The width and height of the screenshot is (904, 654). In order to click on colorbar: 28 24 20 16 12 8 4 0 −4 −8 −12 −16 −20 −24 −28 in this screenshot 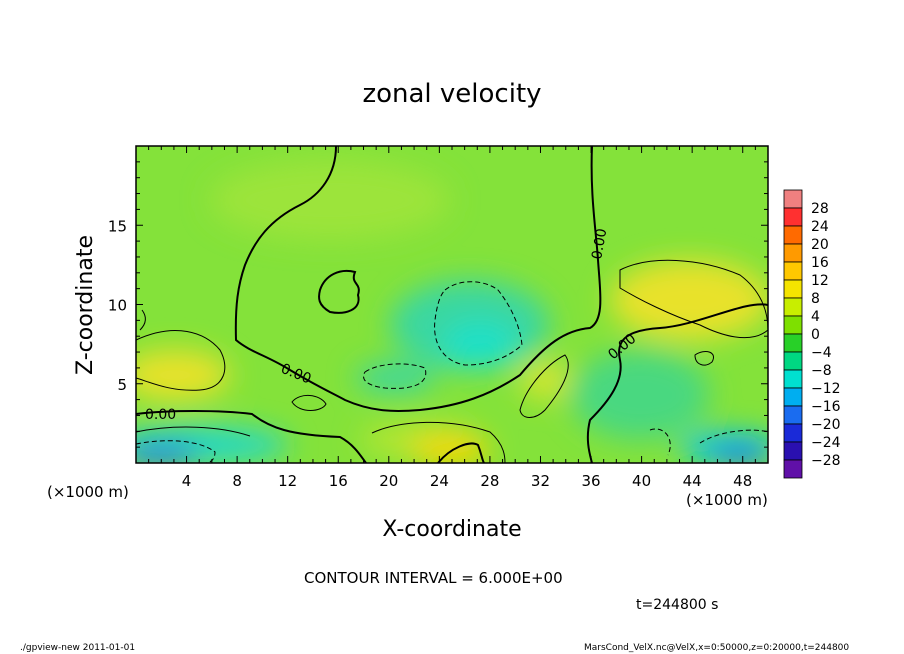, I will do `click(812, 334)`.